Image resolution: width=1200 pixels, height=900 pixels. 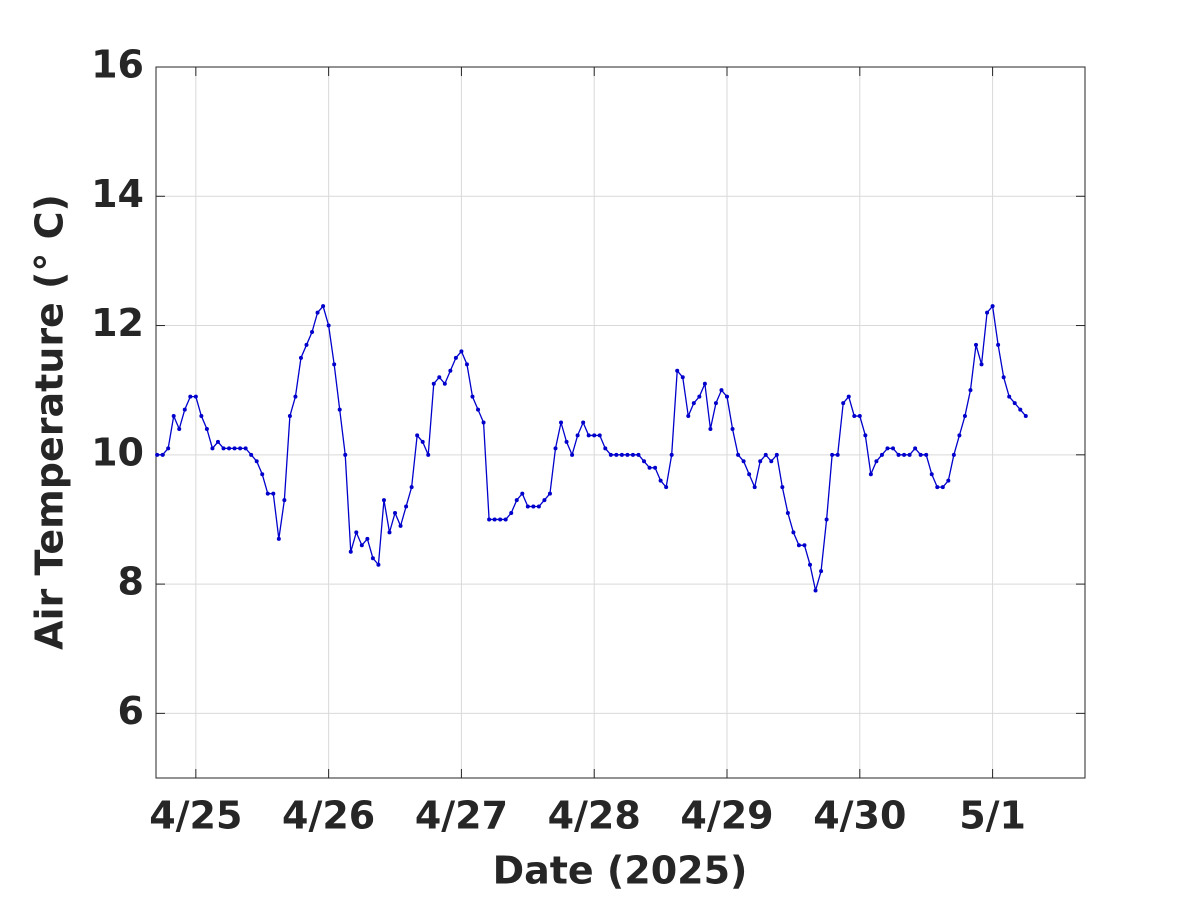 What do you see at coordinates (726, 816) in the screenshot?
I see `x-tick-label: 4/29` at bounding box center [726, 816].